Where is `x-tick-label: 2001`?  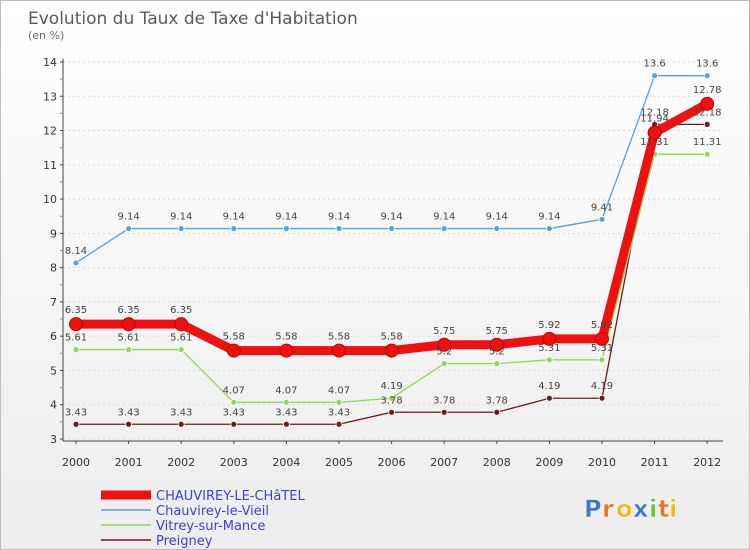 x-tick-label: 2001 is located at coordinates (129, 462).